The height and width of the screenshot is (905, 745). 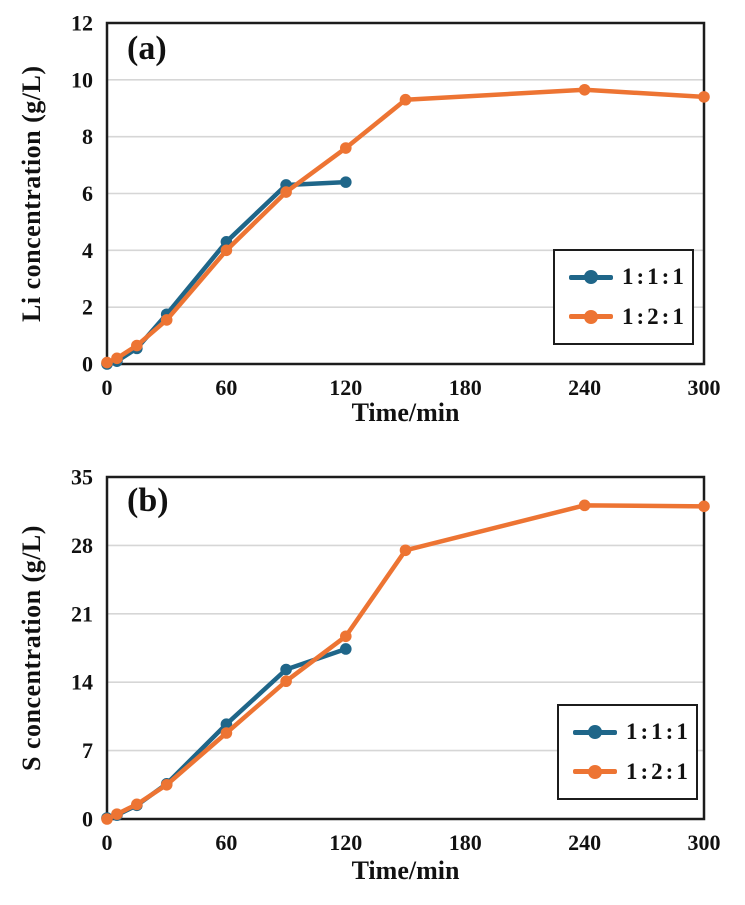 I want to click on y-tick-label: 2, so click(x=87, y=307).